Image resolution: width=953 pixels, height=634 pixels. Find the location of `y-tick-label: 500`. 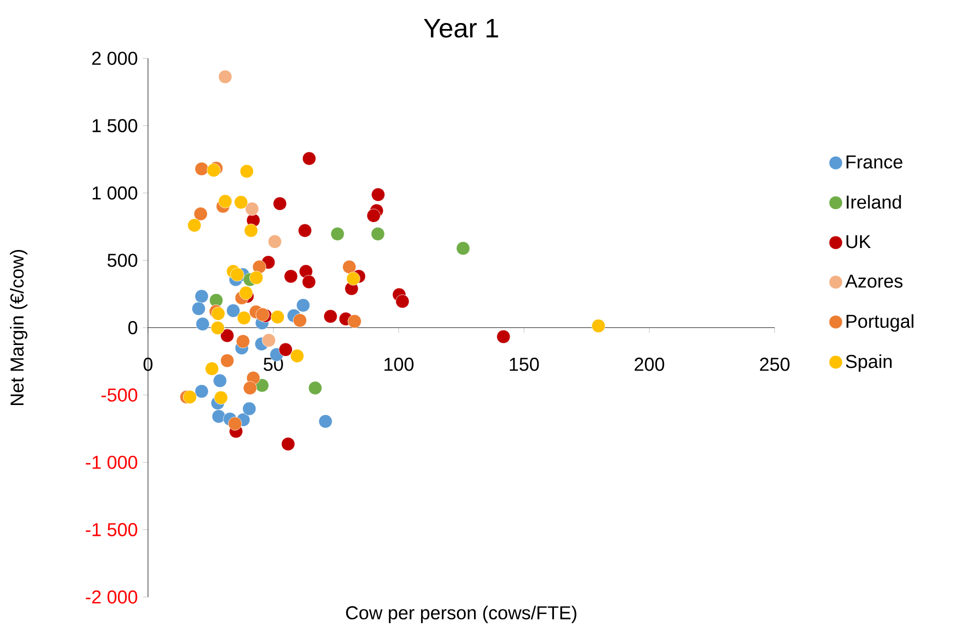

y-tick-label: 500 is located at coordinates (123, 260).